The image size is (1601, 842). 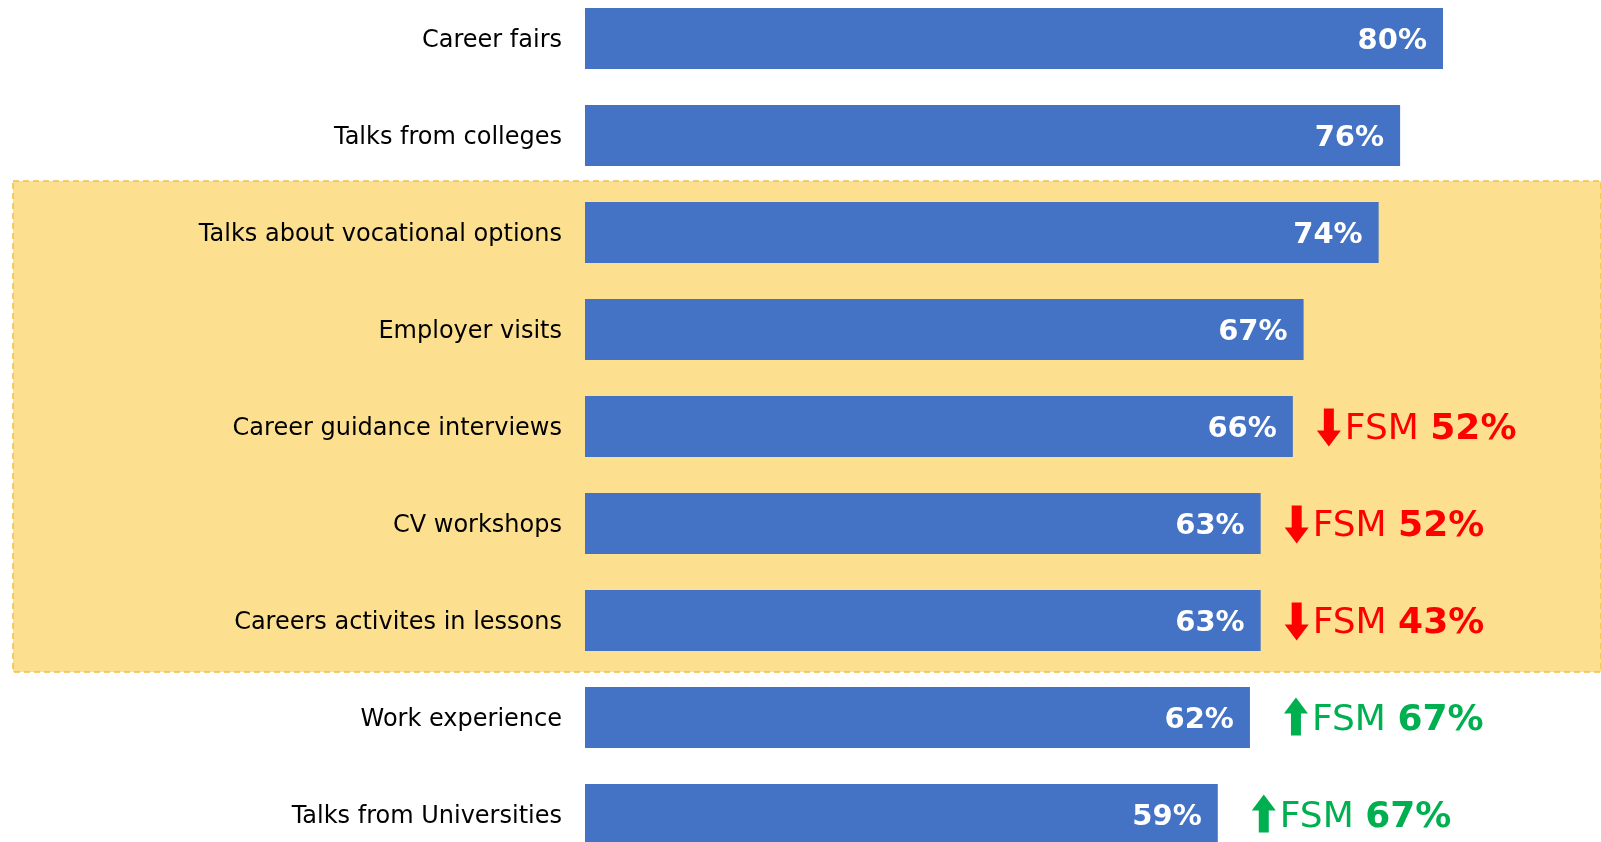 I want to click on data-label: 59%, so click(x=1167, y=815).